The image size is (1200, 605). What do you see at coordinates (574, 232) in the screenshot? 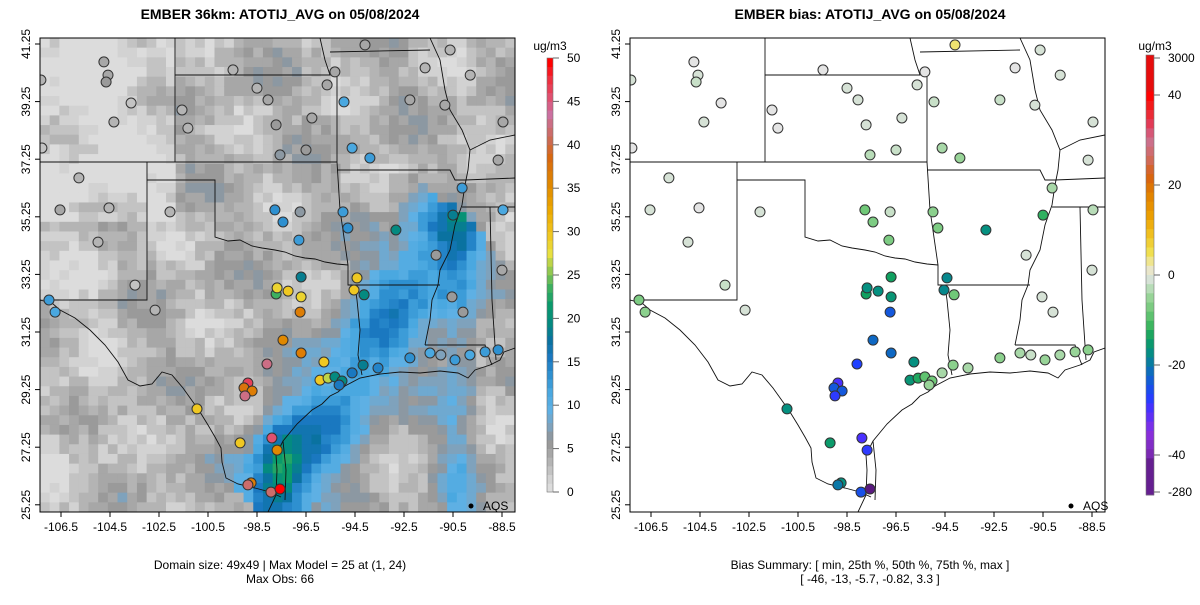
I see `colorbar-tick-label: 30` at bounding box center [574, 232].